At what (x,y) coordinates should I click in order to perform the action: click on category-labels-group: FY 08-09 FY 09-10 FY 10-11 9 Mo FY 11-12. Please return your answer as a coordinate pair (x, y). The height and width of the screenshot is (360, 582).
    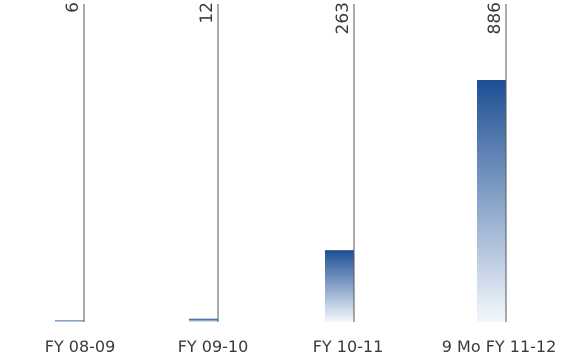
    Looking at the image, I should click on (301, 346).